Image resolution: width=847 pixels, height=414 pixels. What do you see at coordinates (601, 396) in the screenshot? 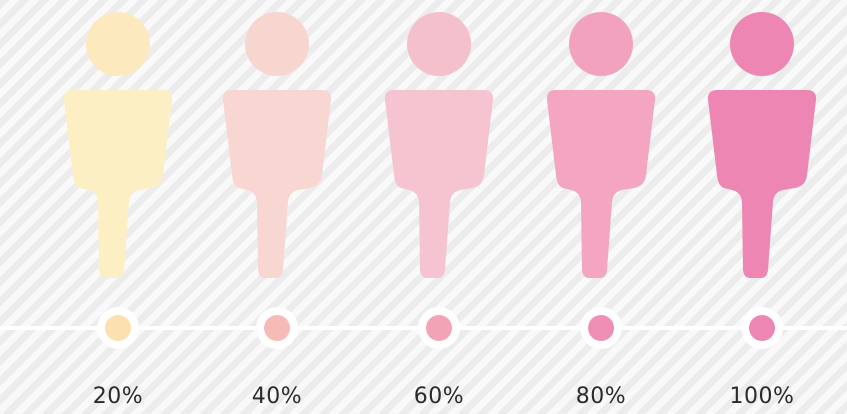
I see `percentage-label: 80%` at bounding box center [601, 396].